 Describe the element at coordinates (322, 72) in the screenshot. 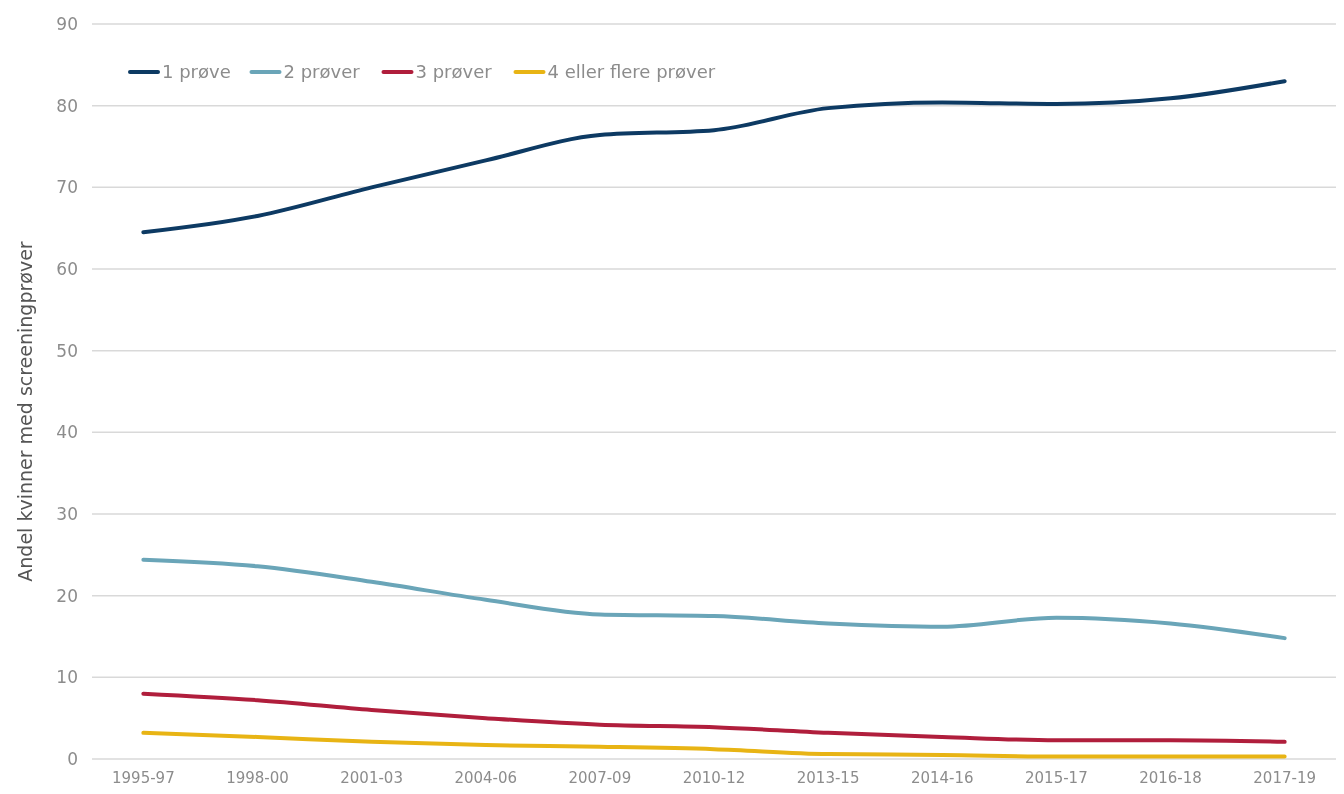

I see `legend-label: 2 prøver` at that location.